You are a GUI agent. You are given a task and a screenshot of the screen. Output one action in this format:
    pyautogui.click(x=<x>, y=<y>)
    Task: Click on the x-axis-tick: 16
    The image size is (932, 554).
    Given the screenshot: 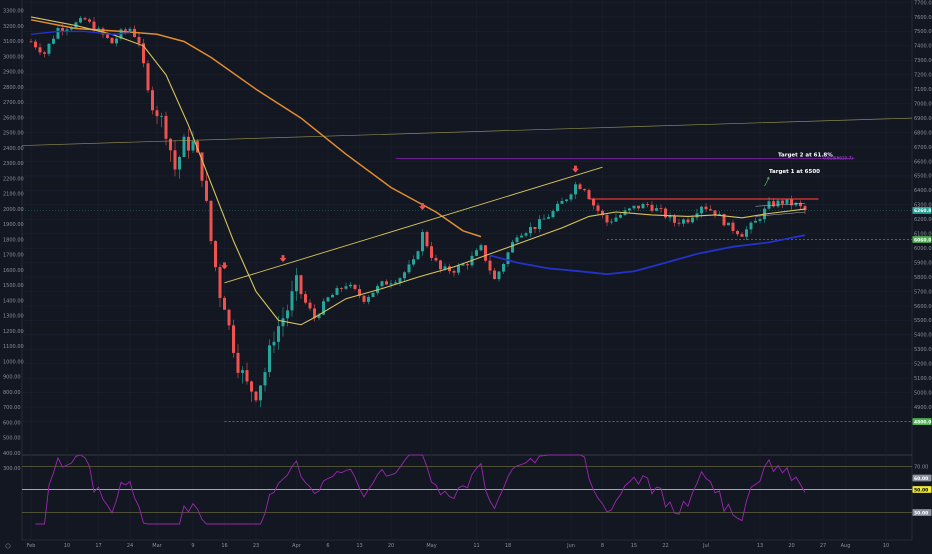 What is the action you would take?
    pyautogui.click(x=224, y=546)
    